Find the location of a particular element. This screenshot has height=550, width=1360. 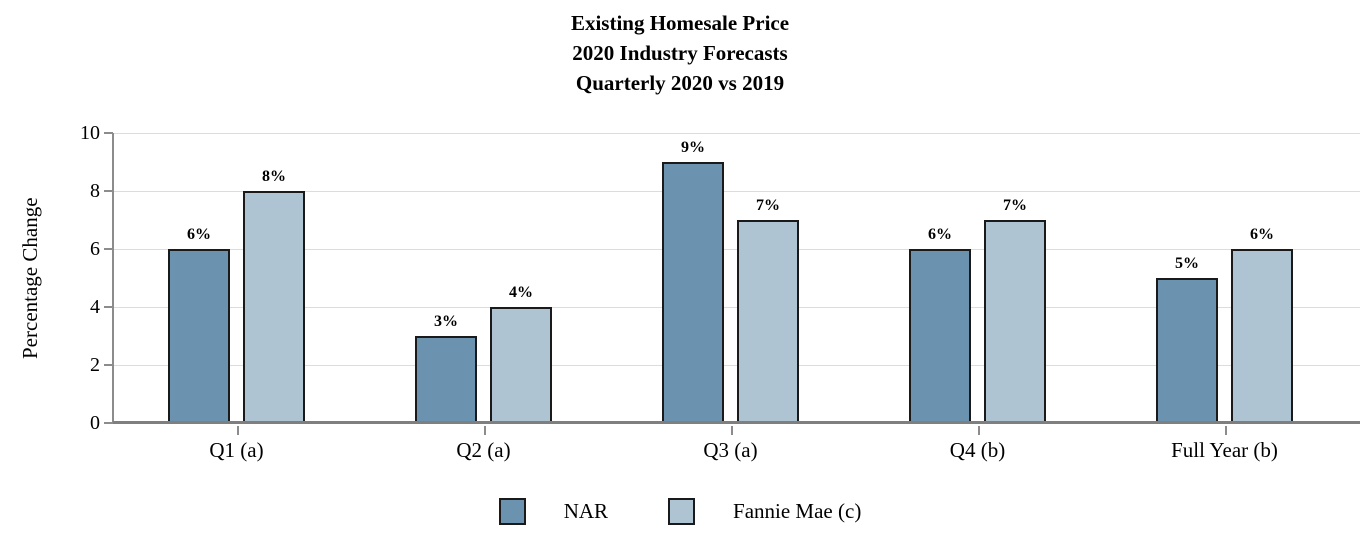

bar-group-5: 5% 6% is located at coordinates (1224, 284).